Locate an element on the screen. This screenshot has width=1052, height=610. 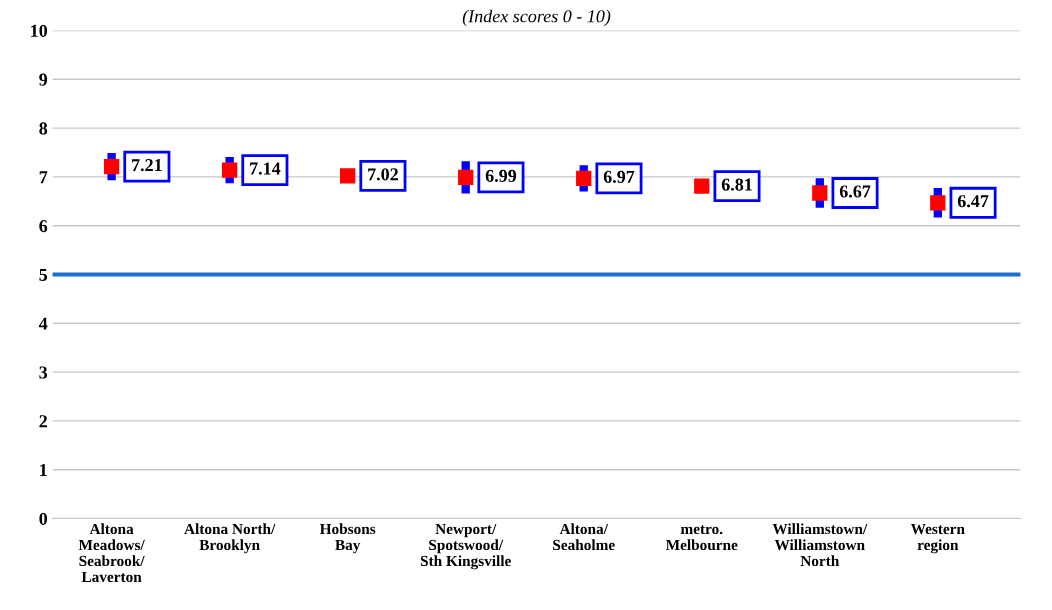
data-label: 7.14 is located at coordinates (265, 168).